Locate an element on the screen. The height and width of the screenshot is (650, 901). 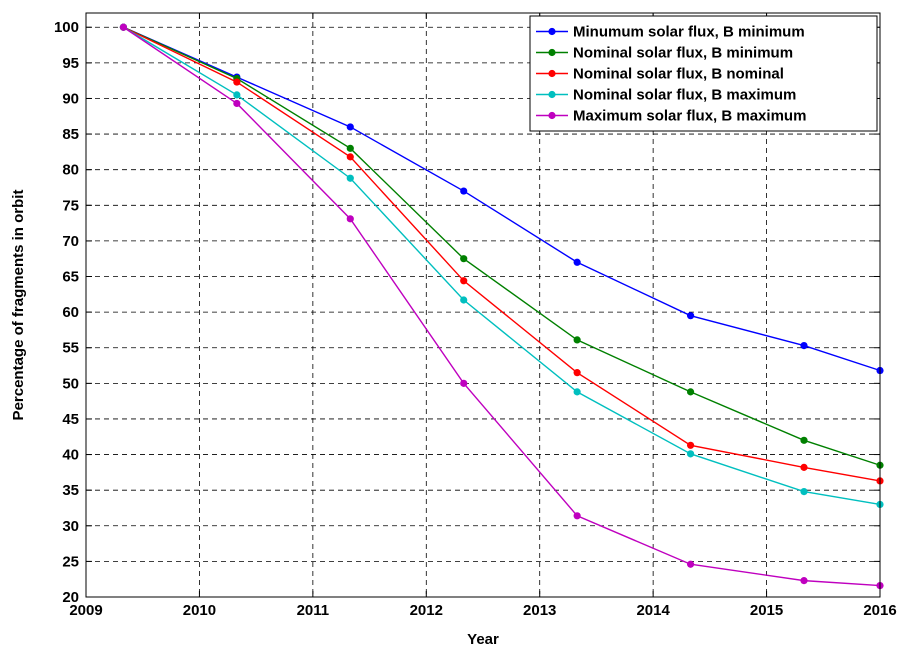
y-tick-label: 25 is located at coordinates (70, 561).